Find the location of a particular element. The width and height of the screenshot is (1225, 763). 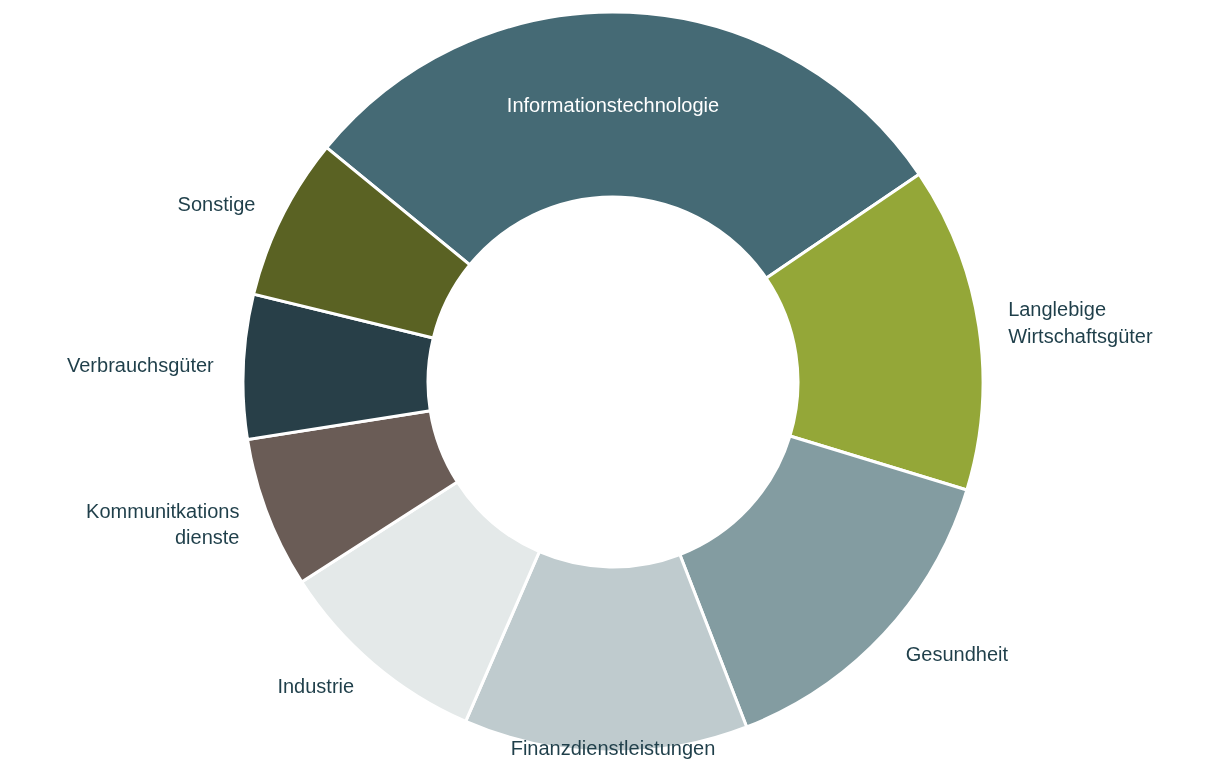

slice-label: Langlebige Wirtschaftsgüter is located at coordinates (1080, 322).